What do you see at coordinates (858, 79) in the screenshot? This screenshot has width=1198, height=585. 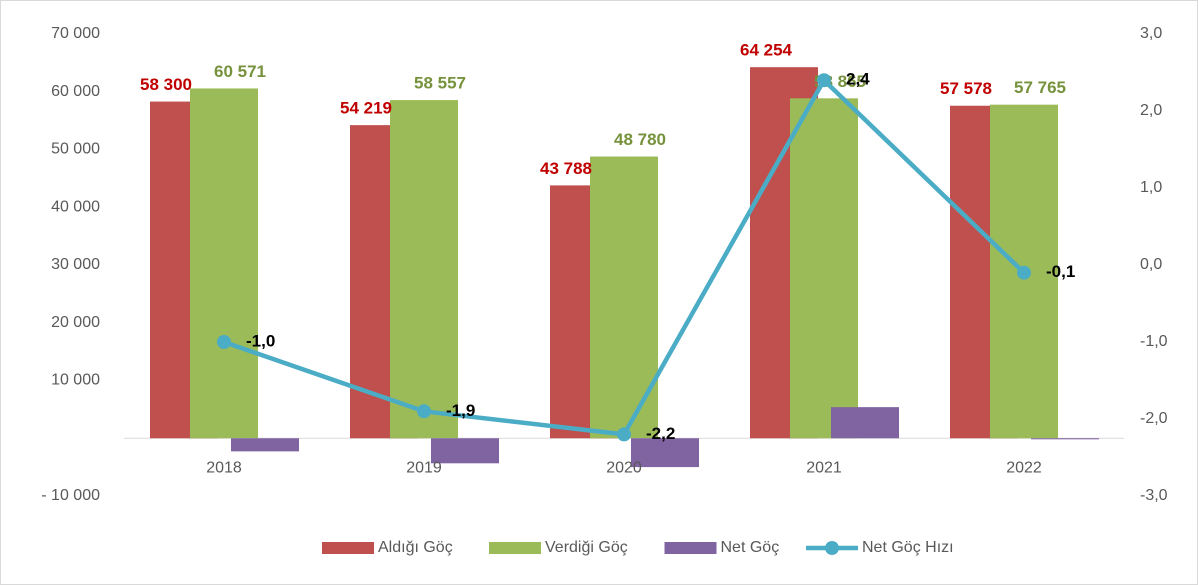 I see `data-label: 2,4` at bounding box center [858, 79].